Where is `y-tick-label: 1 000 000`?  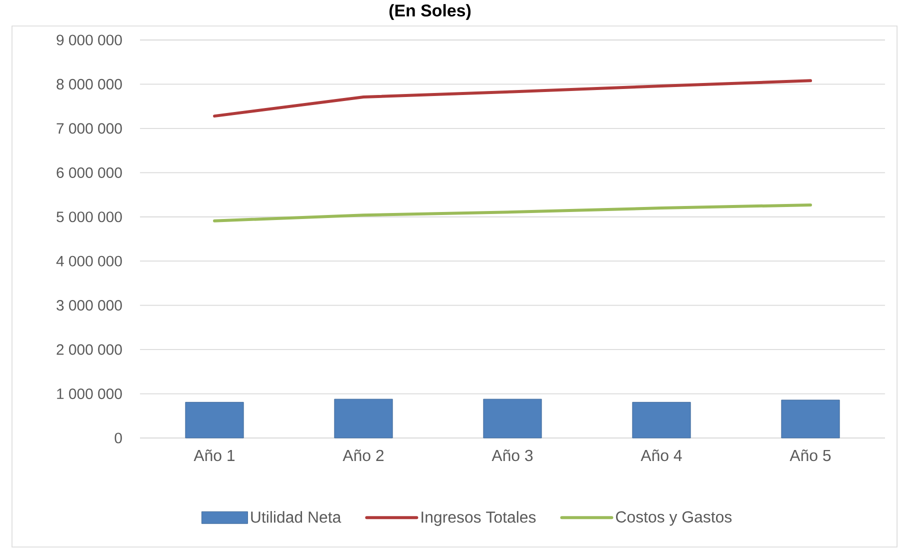 y-tick-label: 1 000 000 is located at coordinates (89, 394).